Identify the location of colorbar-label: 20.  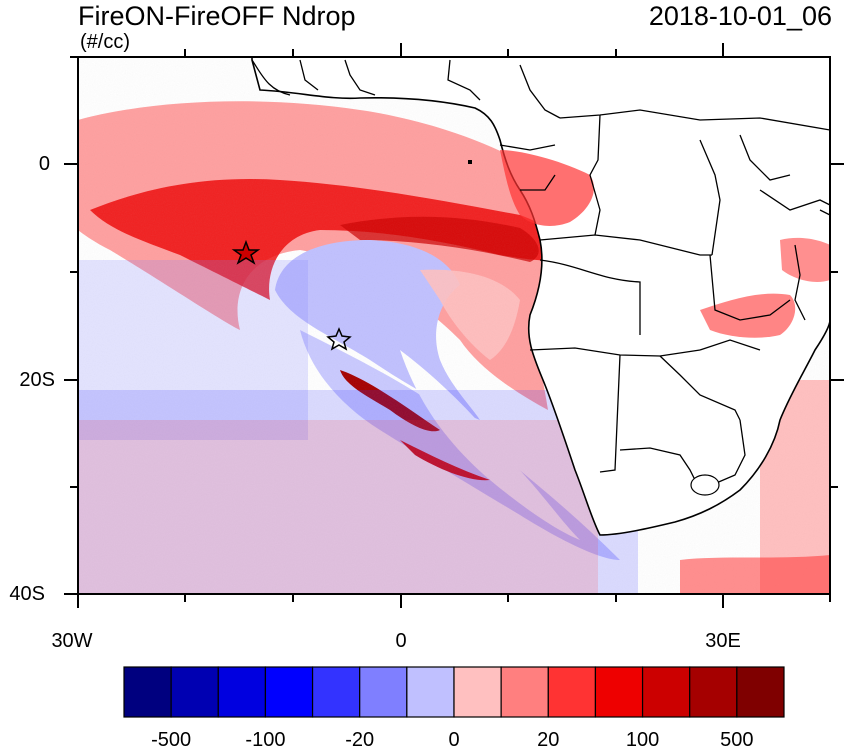
(548, 740).